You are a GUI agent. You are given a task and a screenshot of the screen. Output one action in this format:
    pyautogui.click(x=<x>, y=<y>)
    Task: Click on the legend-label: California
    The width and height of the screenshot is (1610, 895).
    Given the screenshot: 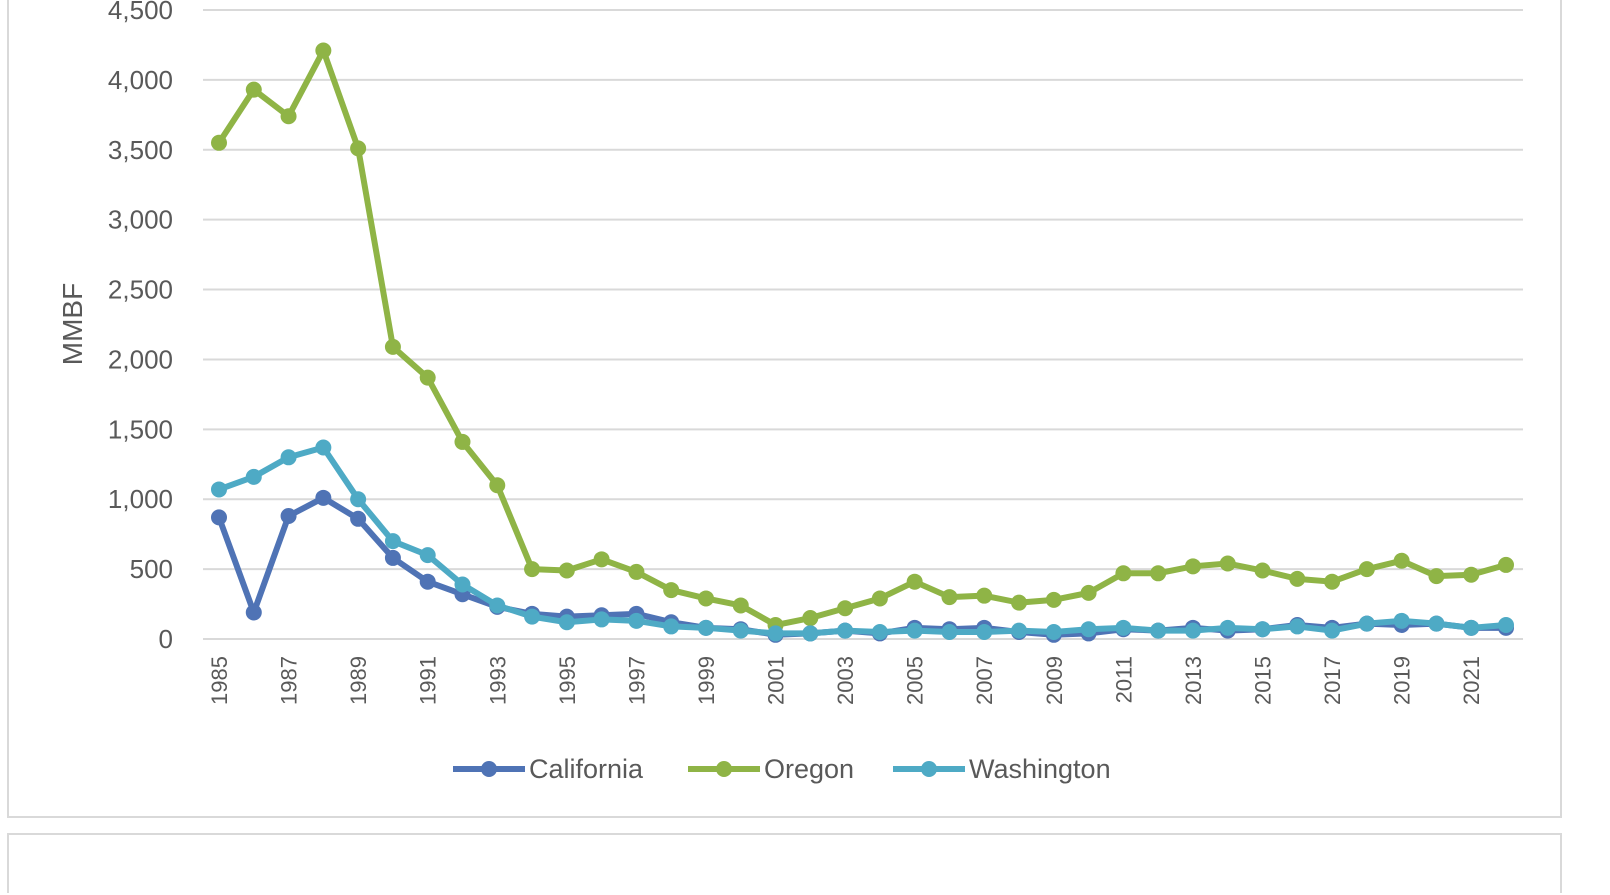 What is the action you would take?
    pyautogui.click(x=586, y=769)
    